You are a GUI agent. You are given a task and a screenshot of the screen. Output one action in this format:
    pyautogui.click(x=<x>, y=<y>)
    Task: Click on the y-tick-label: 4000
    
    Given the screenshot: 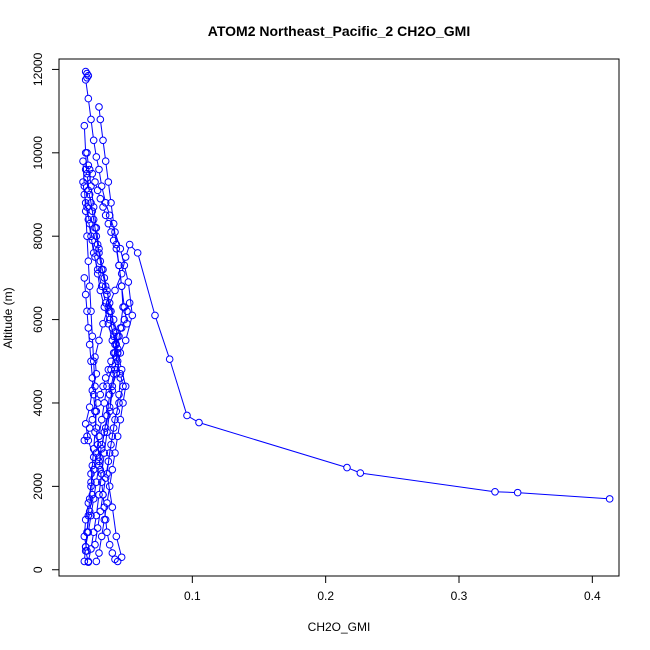 What is the action you would take?
    pyautogui.click(x=38, y=402)
    